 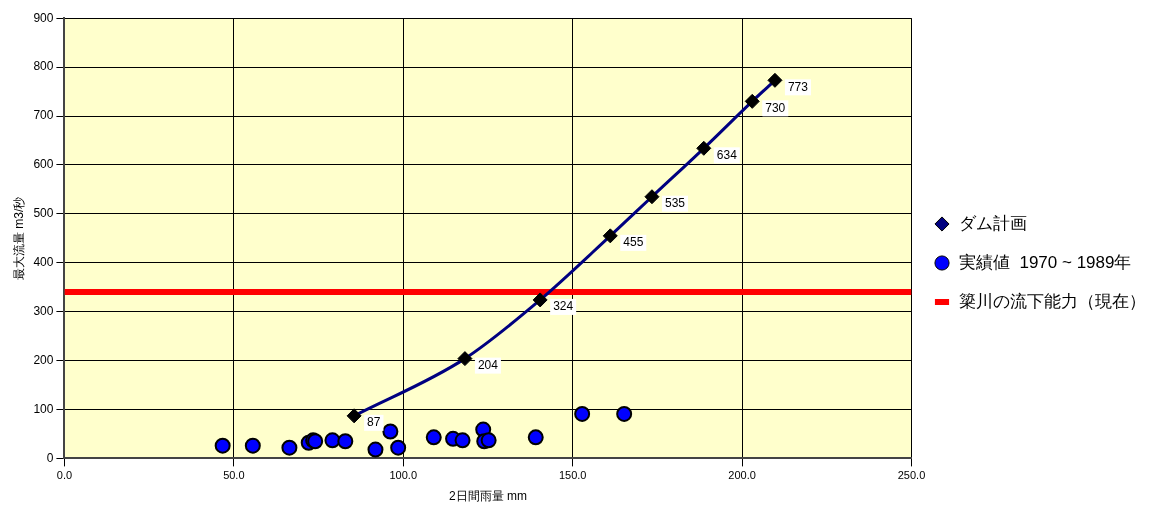 What do you see at coordinates (488, 364) in the screenshot?
I see `data-label: 204` at bounding box center [488, 364].